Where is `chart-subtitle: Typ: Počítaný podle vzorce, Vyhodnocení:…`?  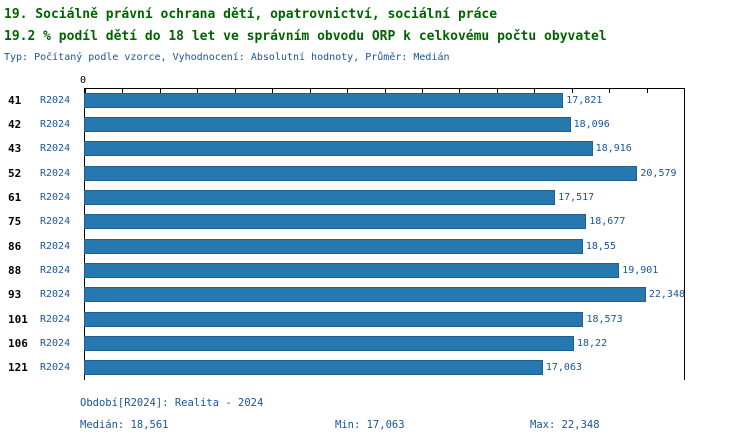
chart-subtitle: Typ: Počítaný podle vzorce, Vyhodnocení:… is located at coordinates (227, 57).